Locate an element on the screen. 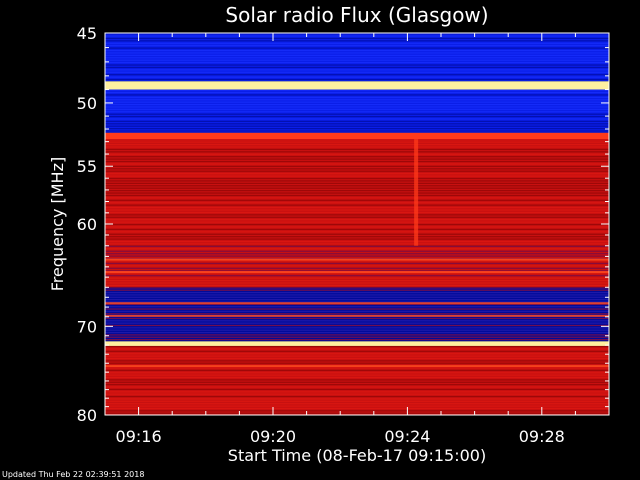 Image resolution: width=640 pixels, height=480 pixels. band-high is located at coordinates (357, 136).